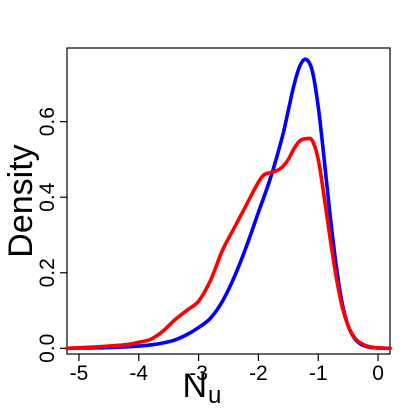 Image resolution: width=415 pixels, height=415 pixels. Describe the element at coordinates (47, 121) in the screenshot. I see `y-tick-label: 0.6` at that location.